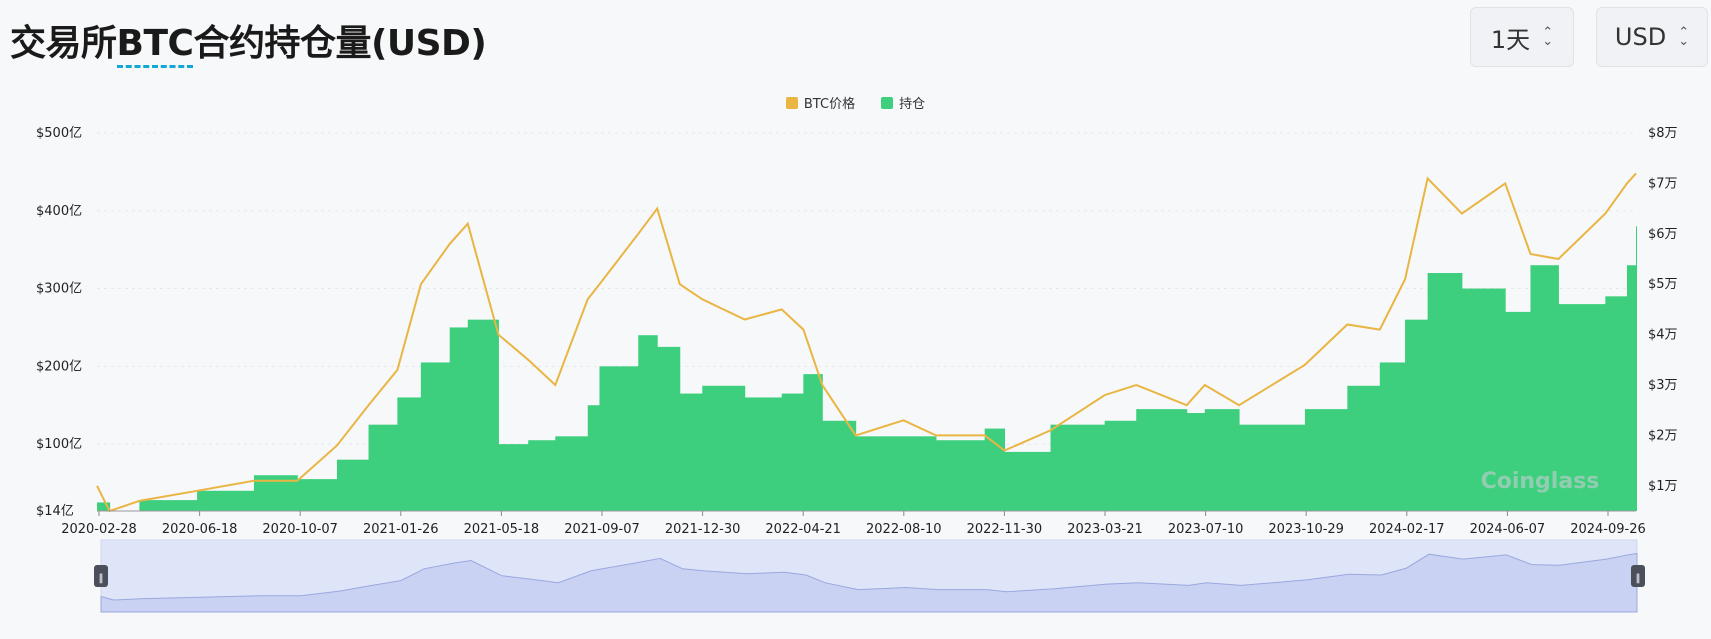 The width and height of the screenshot is (1711, 639). I want to click on currency-select: USD ⌃ ⌄, so click(1652, 37).